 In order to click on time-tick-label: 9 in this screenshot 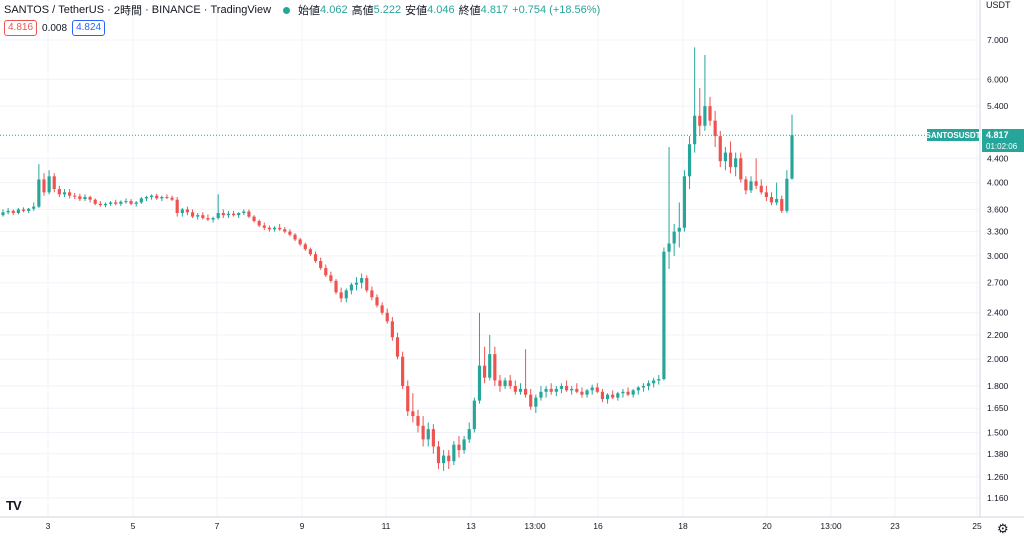, I will do `click(302, 526)`.